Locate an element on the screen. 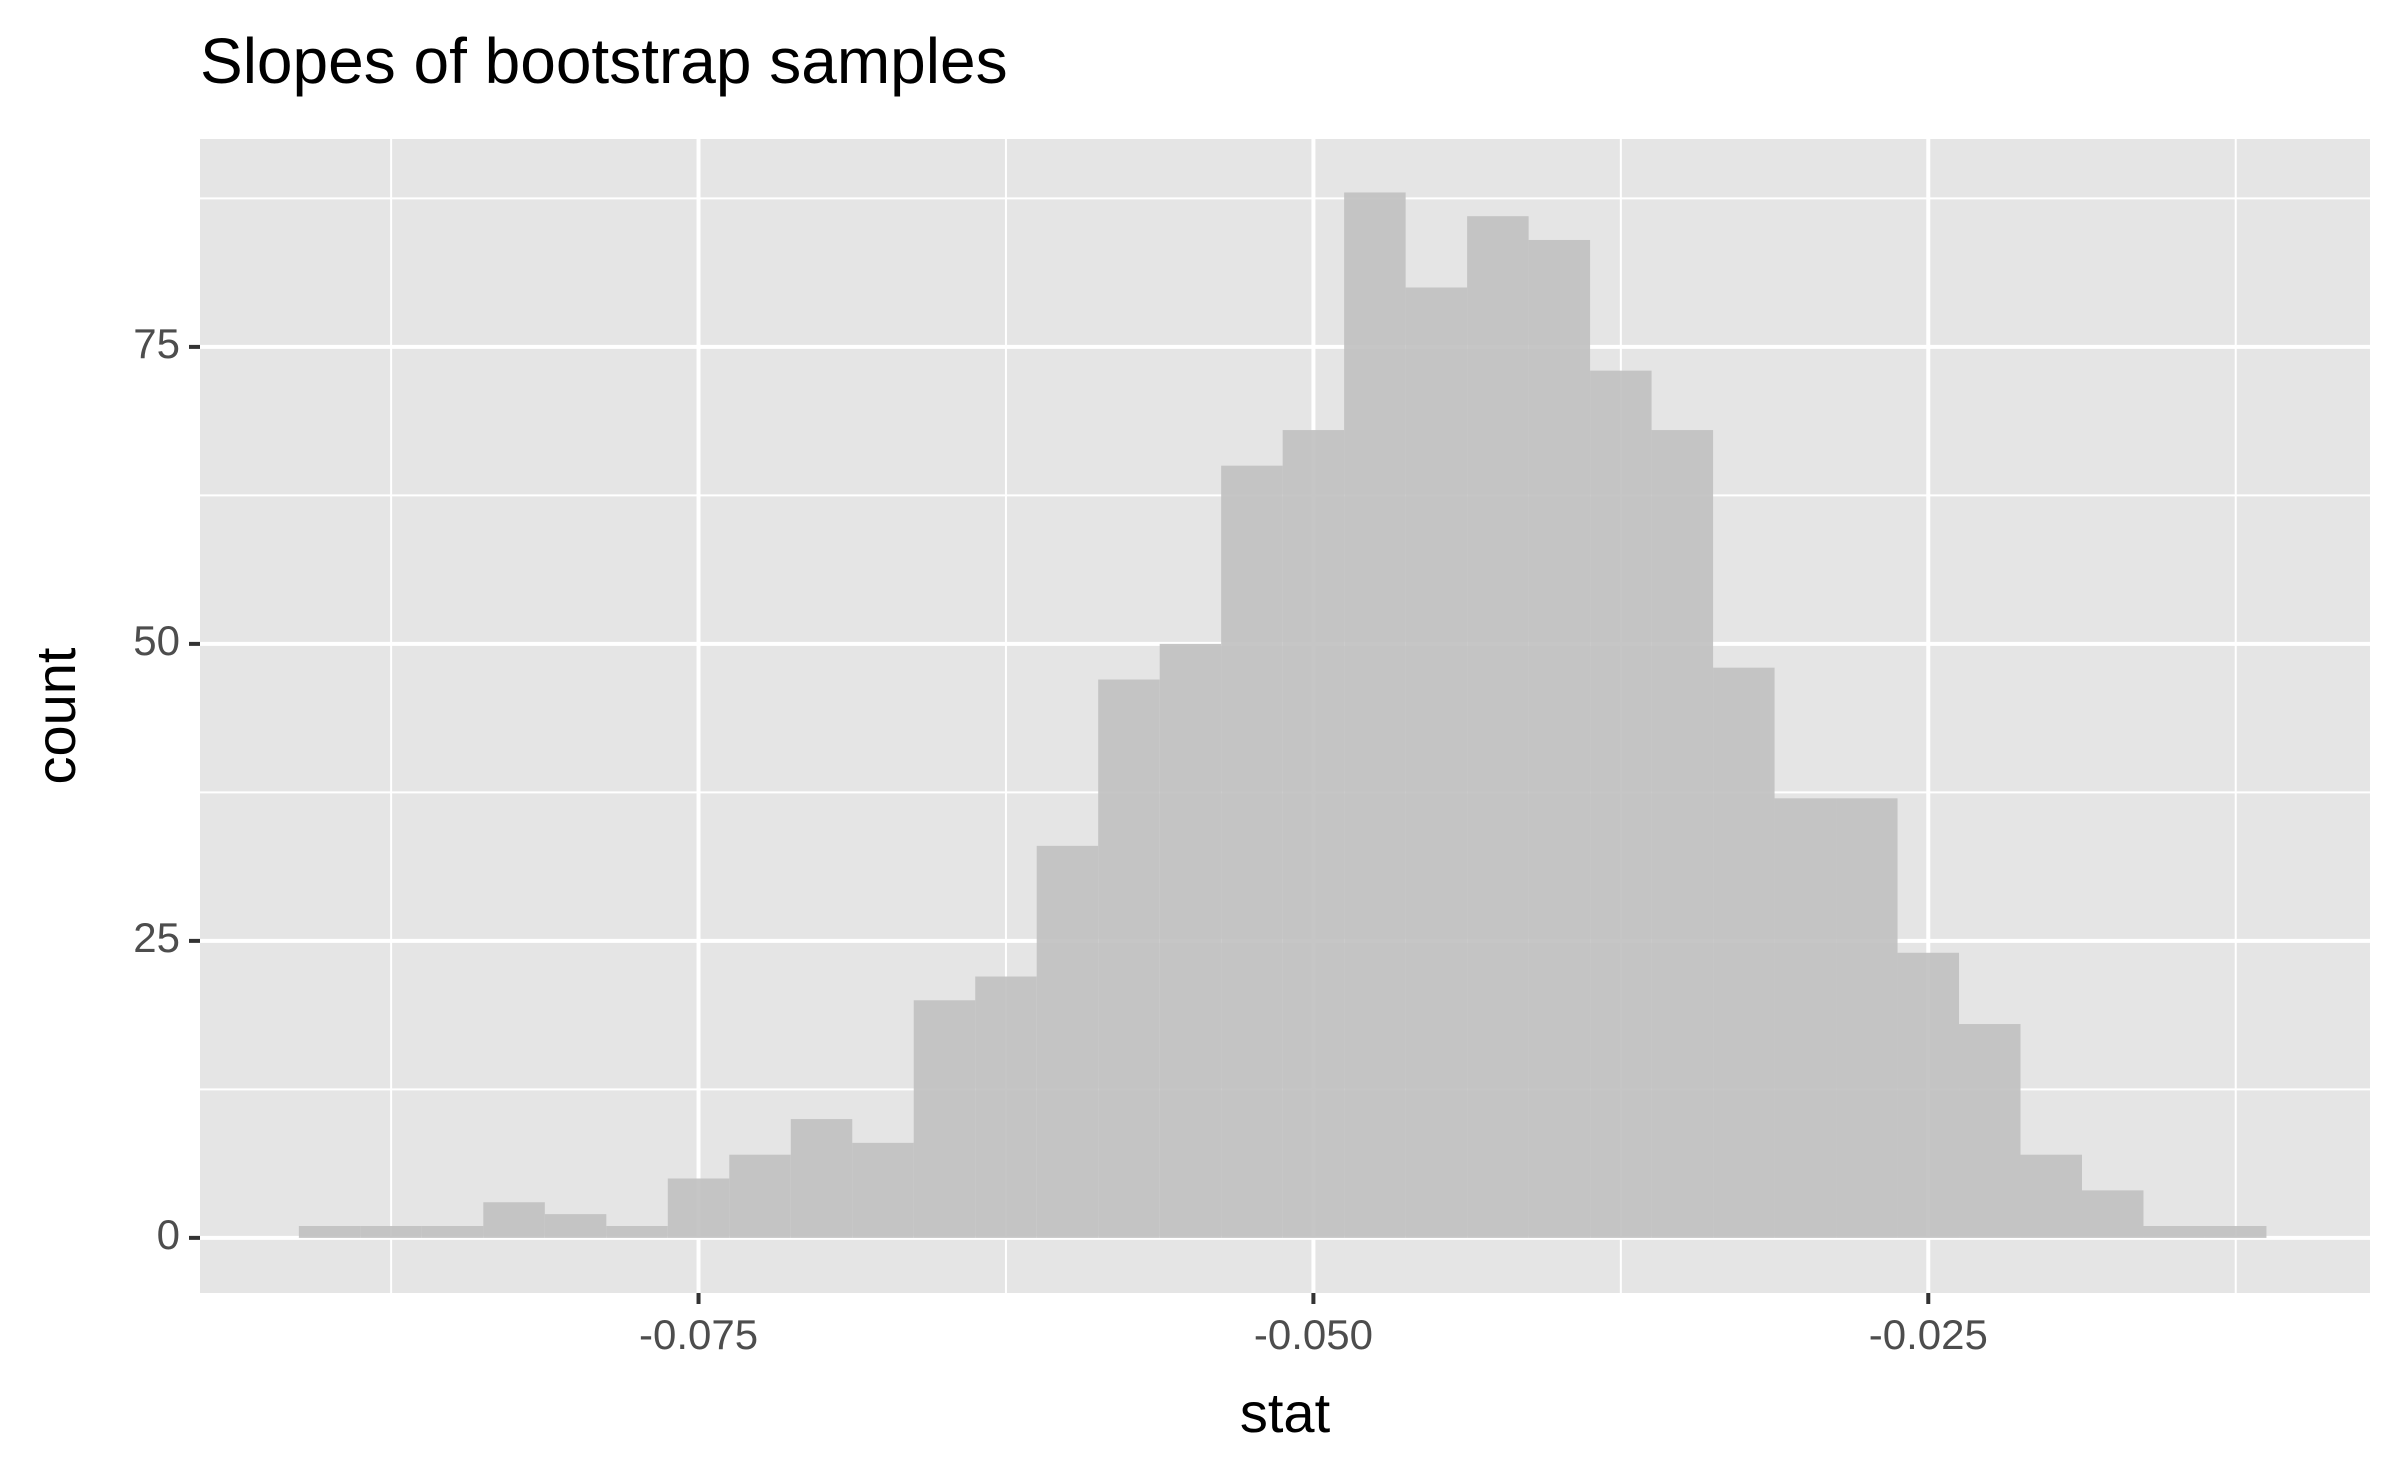 The width and height of the screenshot is (2400, 1483). x-axis-title: stat is located at coordinates (1285, 1412).